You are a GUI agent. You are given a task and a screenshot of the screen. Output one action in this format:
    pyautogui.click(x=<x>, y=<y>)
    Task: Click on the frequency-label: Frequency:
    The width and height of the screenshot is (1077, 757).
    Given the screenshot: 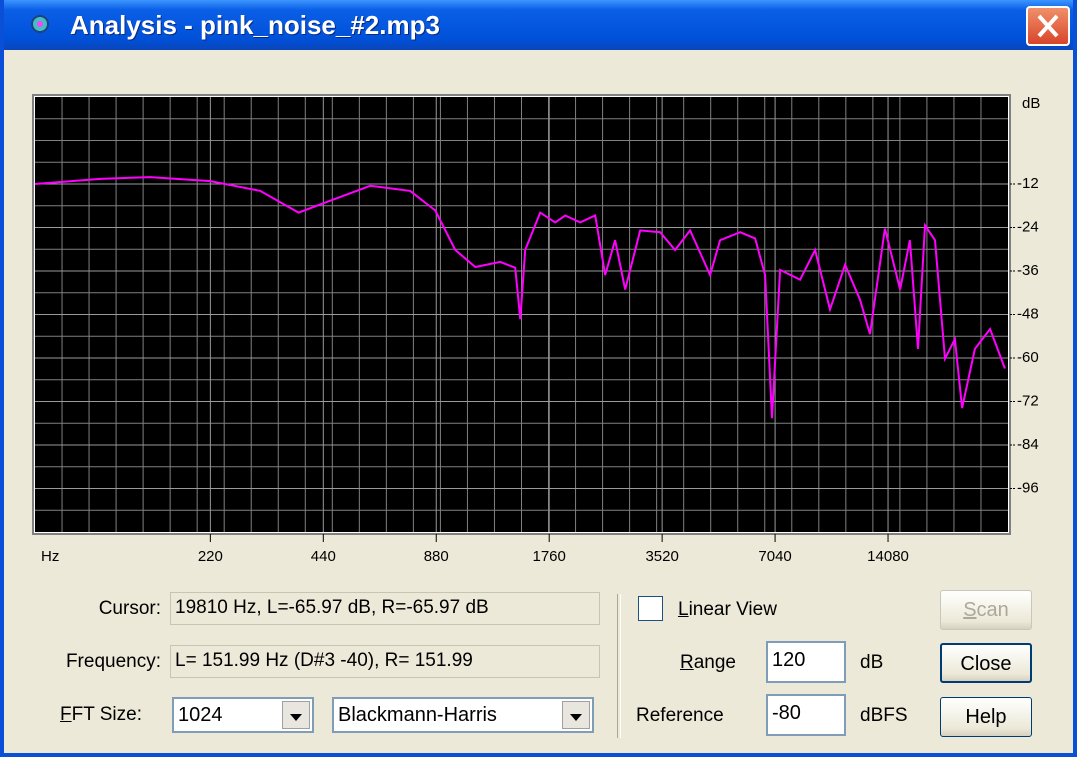 What is the action you would take?
    pyautogui.click(x=113, y=661)
    